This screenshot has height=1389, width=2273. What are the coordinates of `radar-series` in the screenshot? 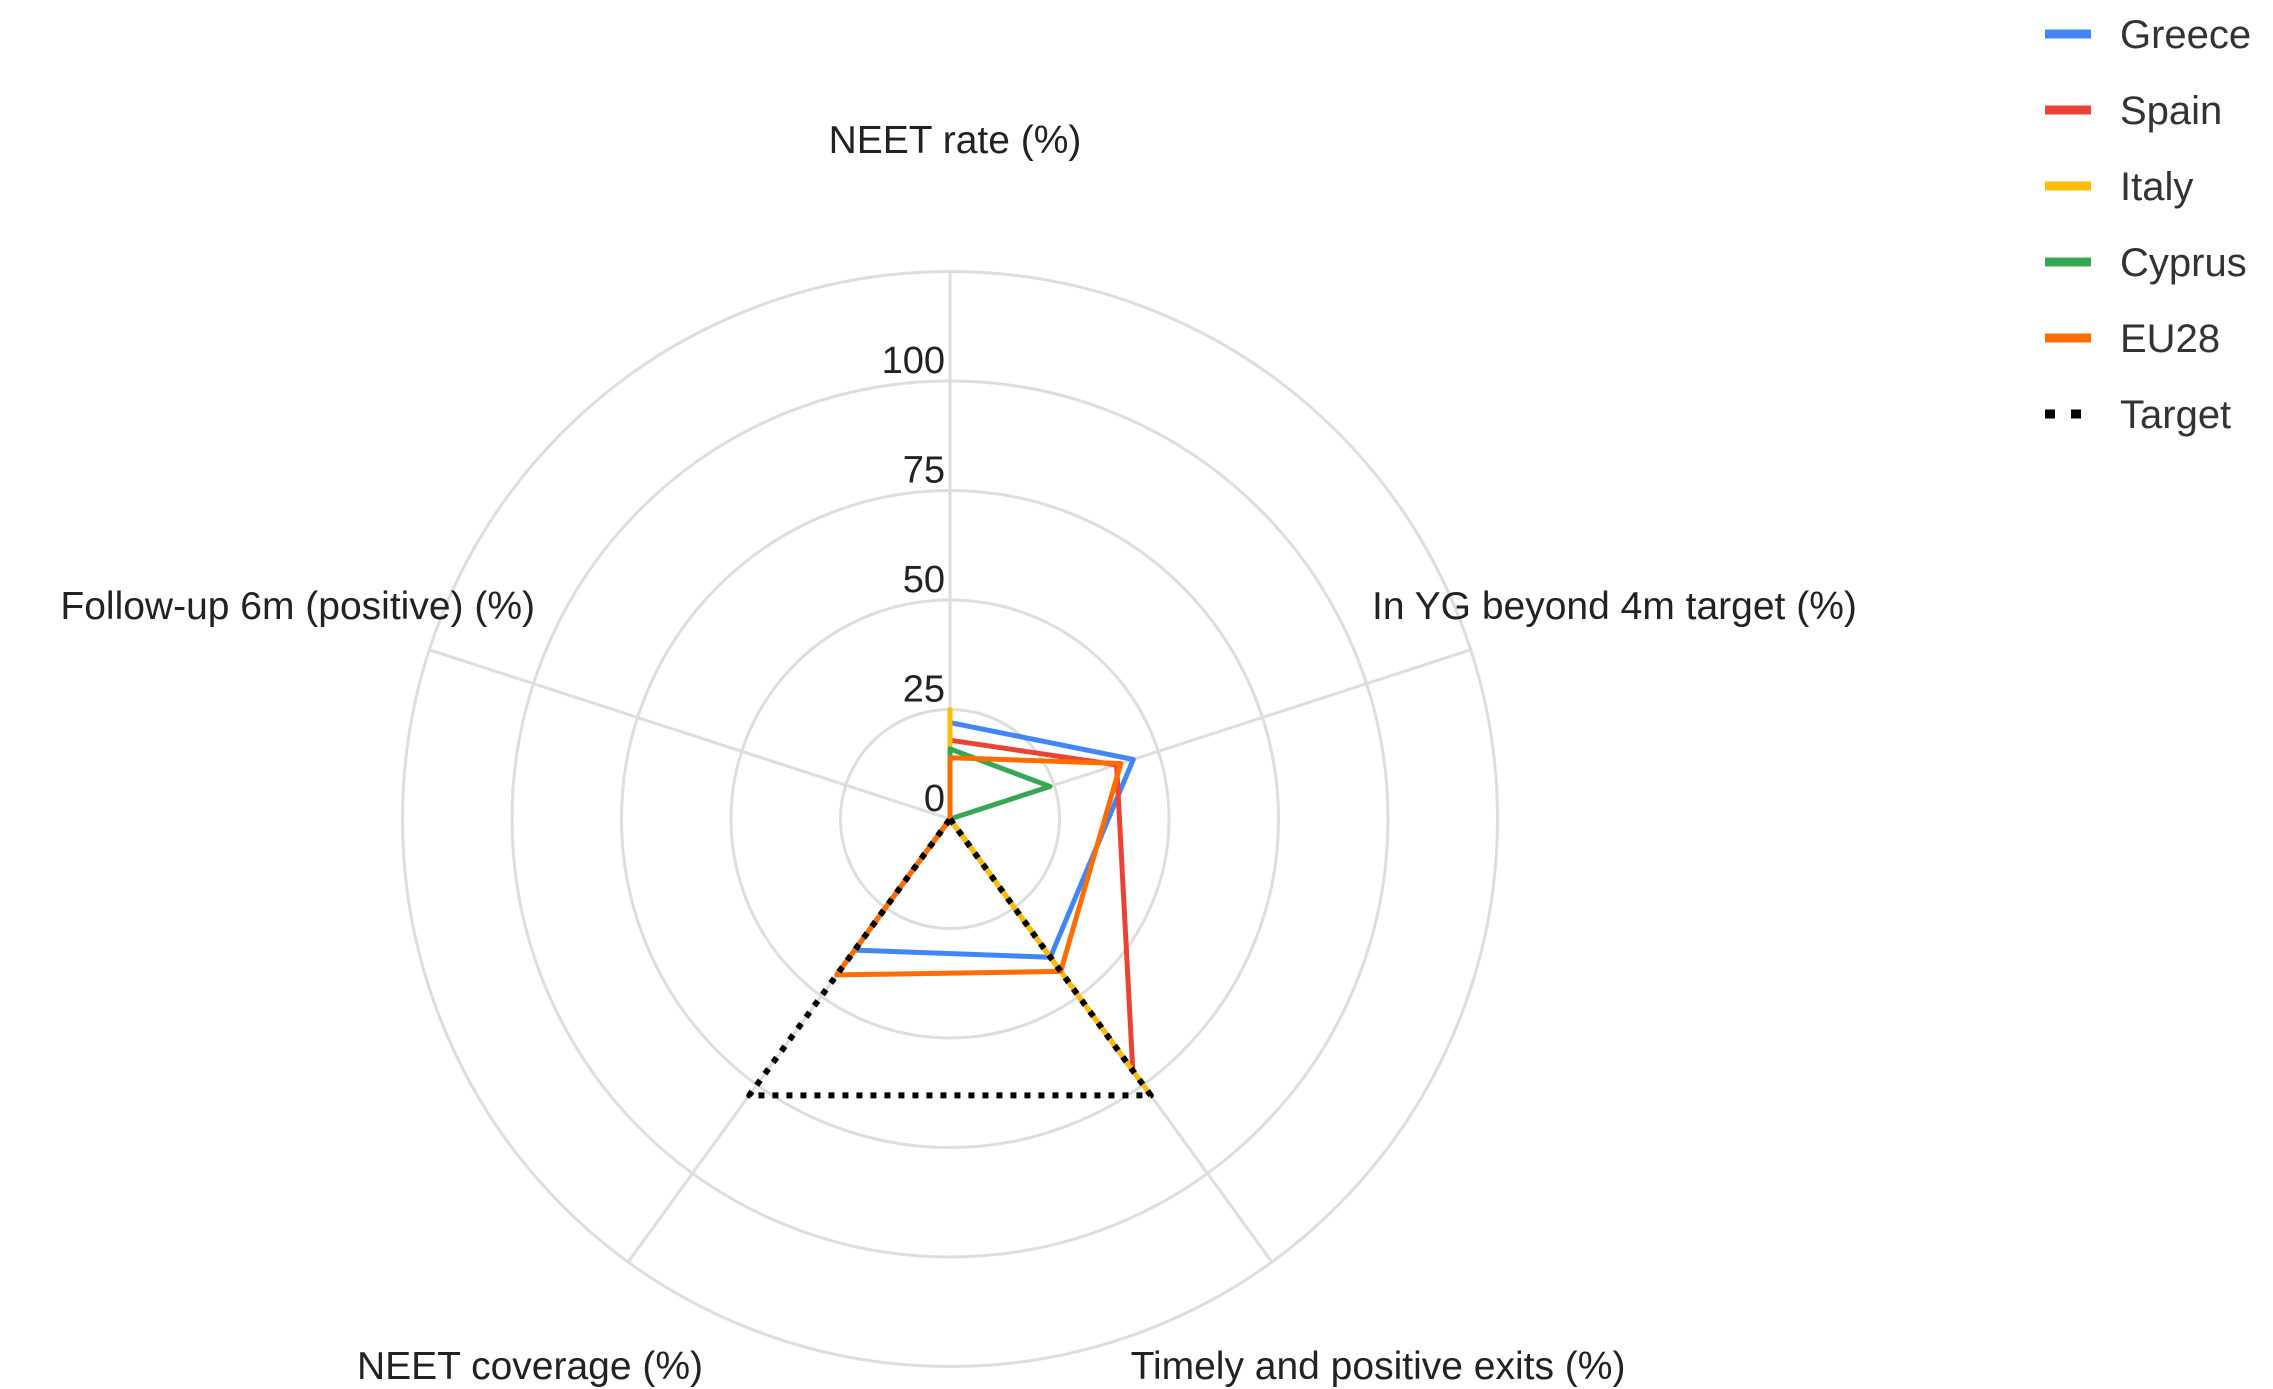 It's located at (950, 903).